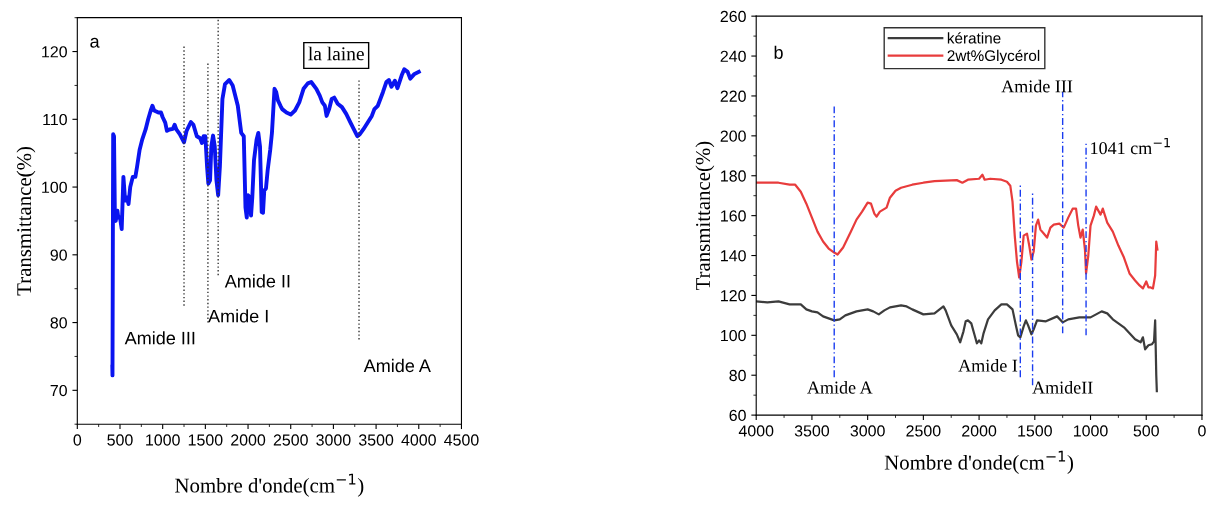 Image resolution: width=1208 pixels, height=505 pixels. What do you see at coordinates (733, 56) in the screenshot?
I see `y-tick-label: 240` at bounding box center [733, 56].